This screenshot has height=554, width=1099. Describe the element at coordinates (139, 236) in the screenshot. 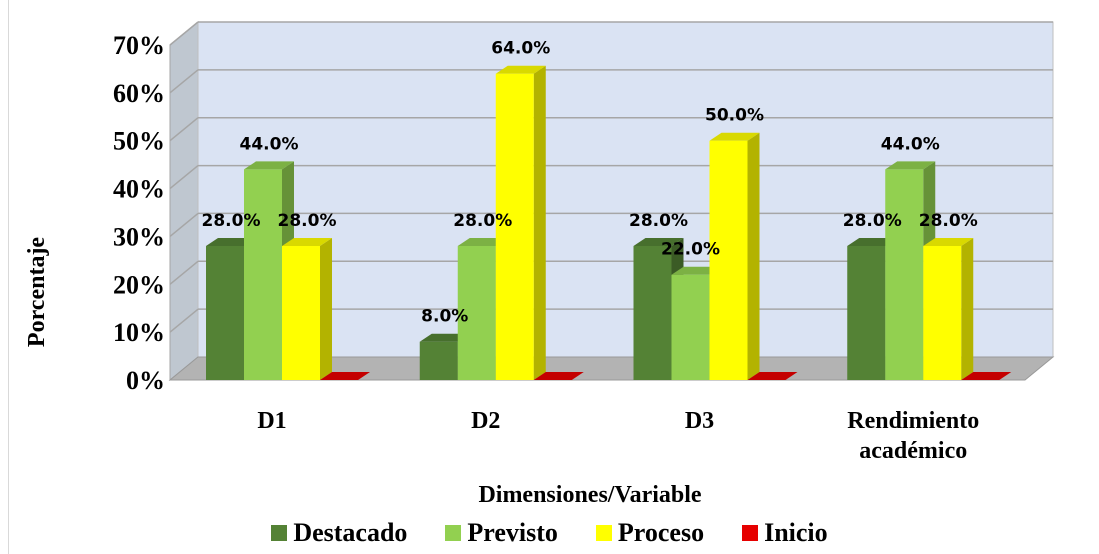

I see `y-tick-label: 30%` at that location.